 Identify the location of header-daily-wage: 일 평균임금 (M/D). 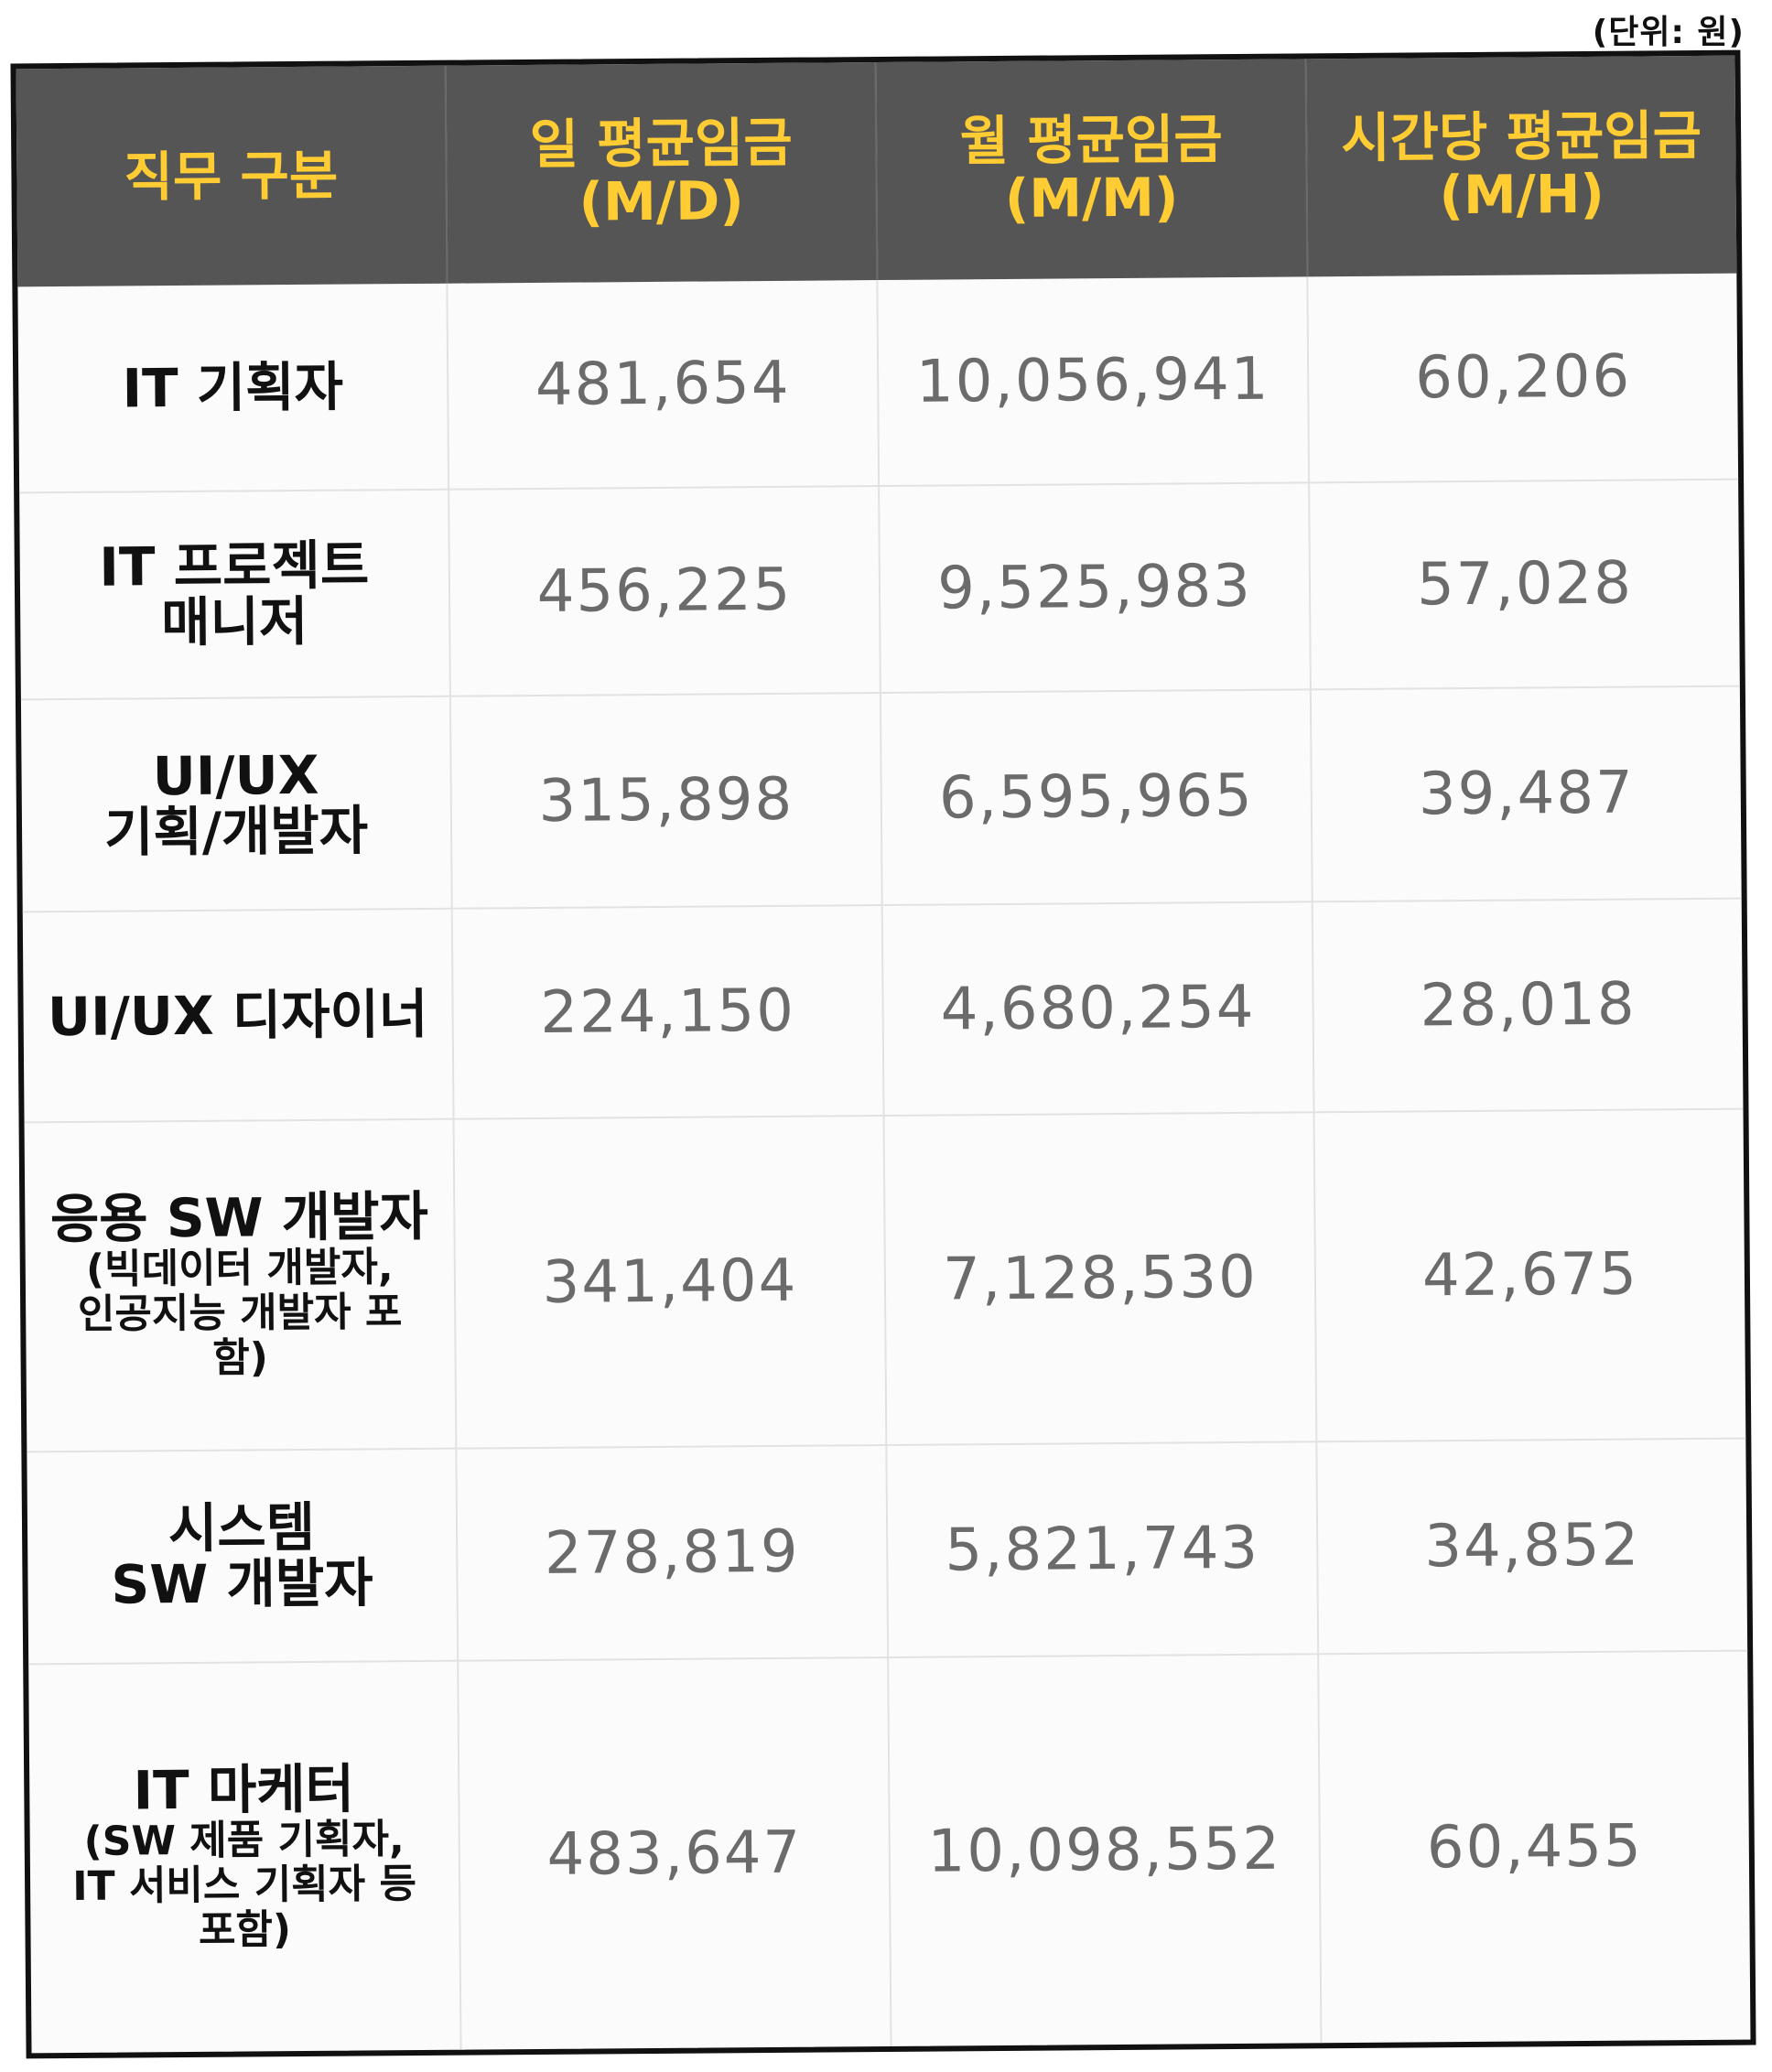
(662, 173).